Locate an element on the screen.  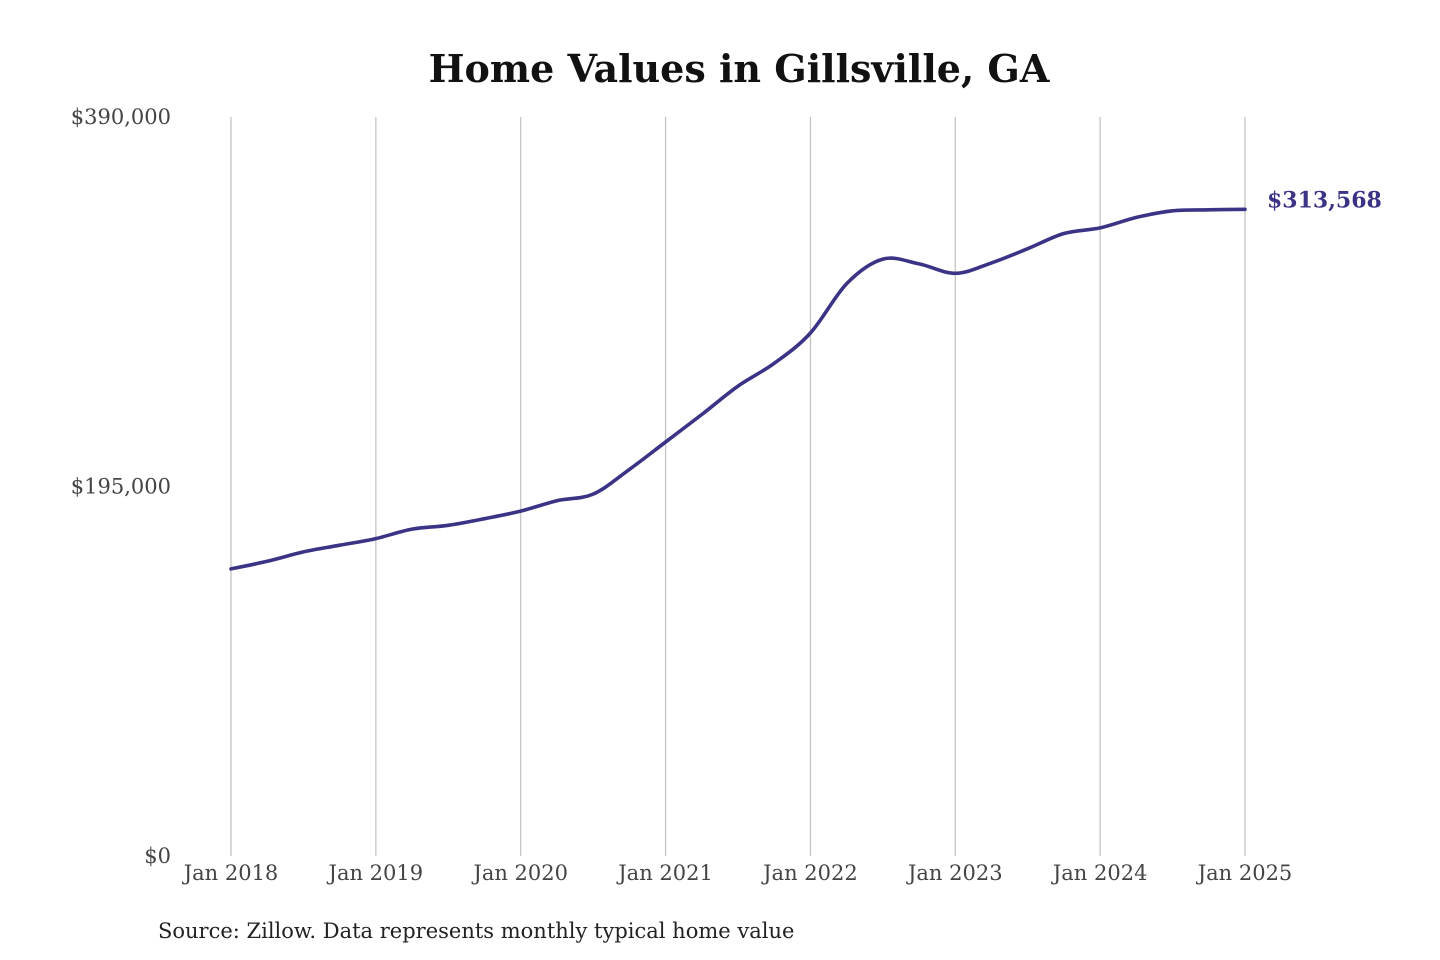
x-tick-label-2: Jan 2020 is located at coordinates (519, 873).